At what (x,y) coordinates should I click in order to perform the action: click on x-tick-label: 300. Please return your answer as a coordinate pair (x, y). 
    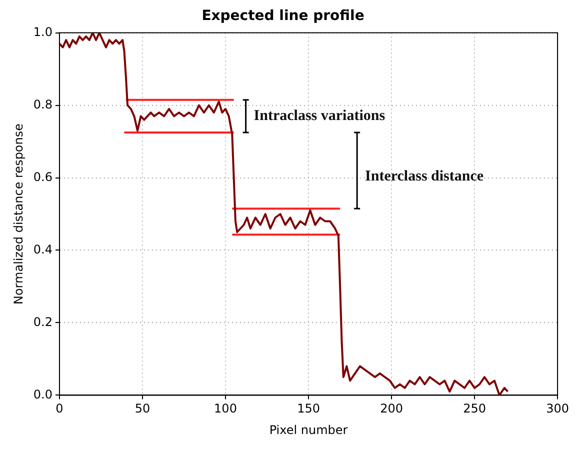
    Looking at the image, I should click on (557, 409).